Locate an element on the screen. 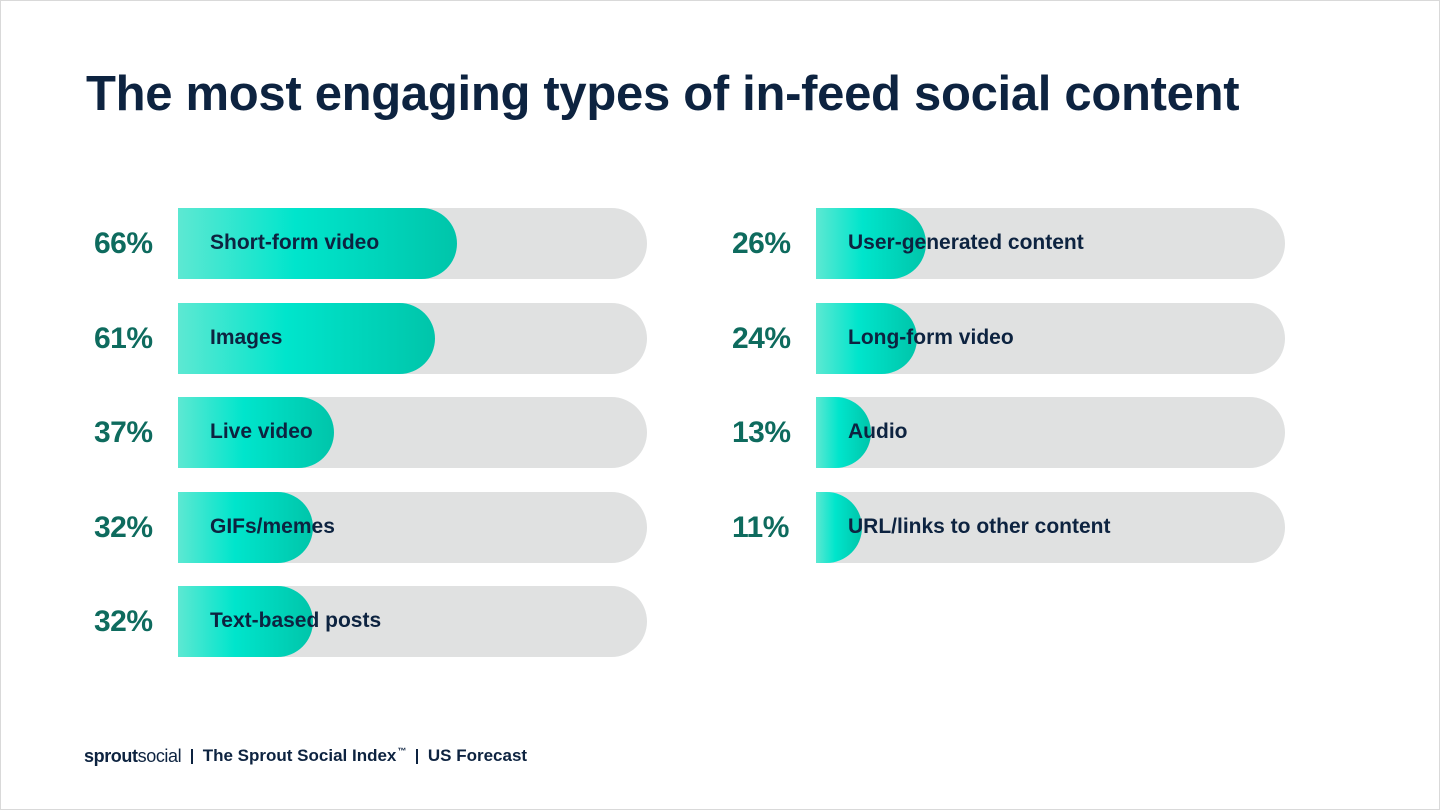 The width and height of the screenshot is (1440, 810). bar-value-label: 37% is located at coordinates (123, 432).